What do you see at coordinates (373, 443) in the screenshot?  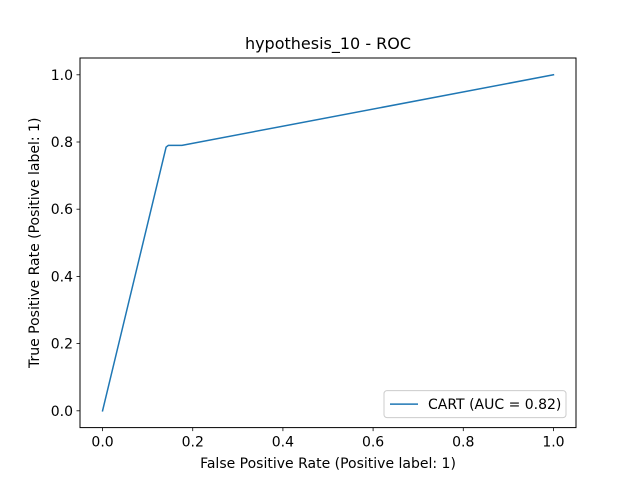 I see `x-tick-label: 0.6` at bounding box center [373, 443].